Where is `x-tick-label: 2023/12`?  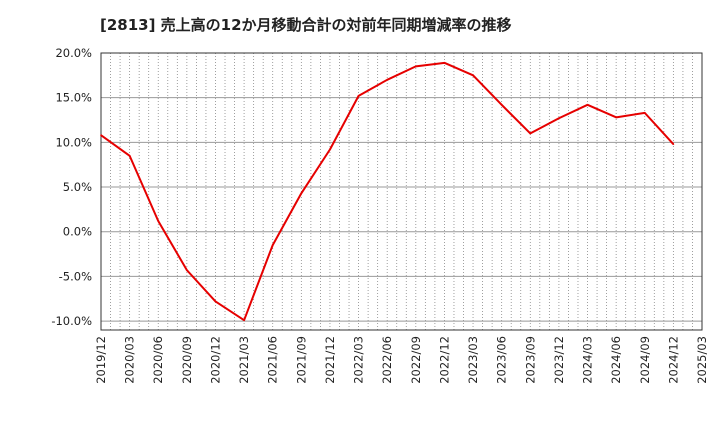 x-tick-label: 2023/12 is located at coordinates (559, 360).